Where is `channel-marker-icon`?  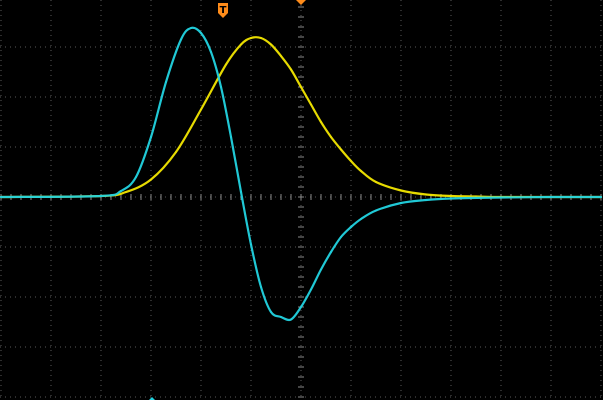 channel-marker-icon is located at coordinates (152, 398).